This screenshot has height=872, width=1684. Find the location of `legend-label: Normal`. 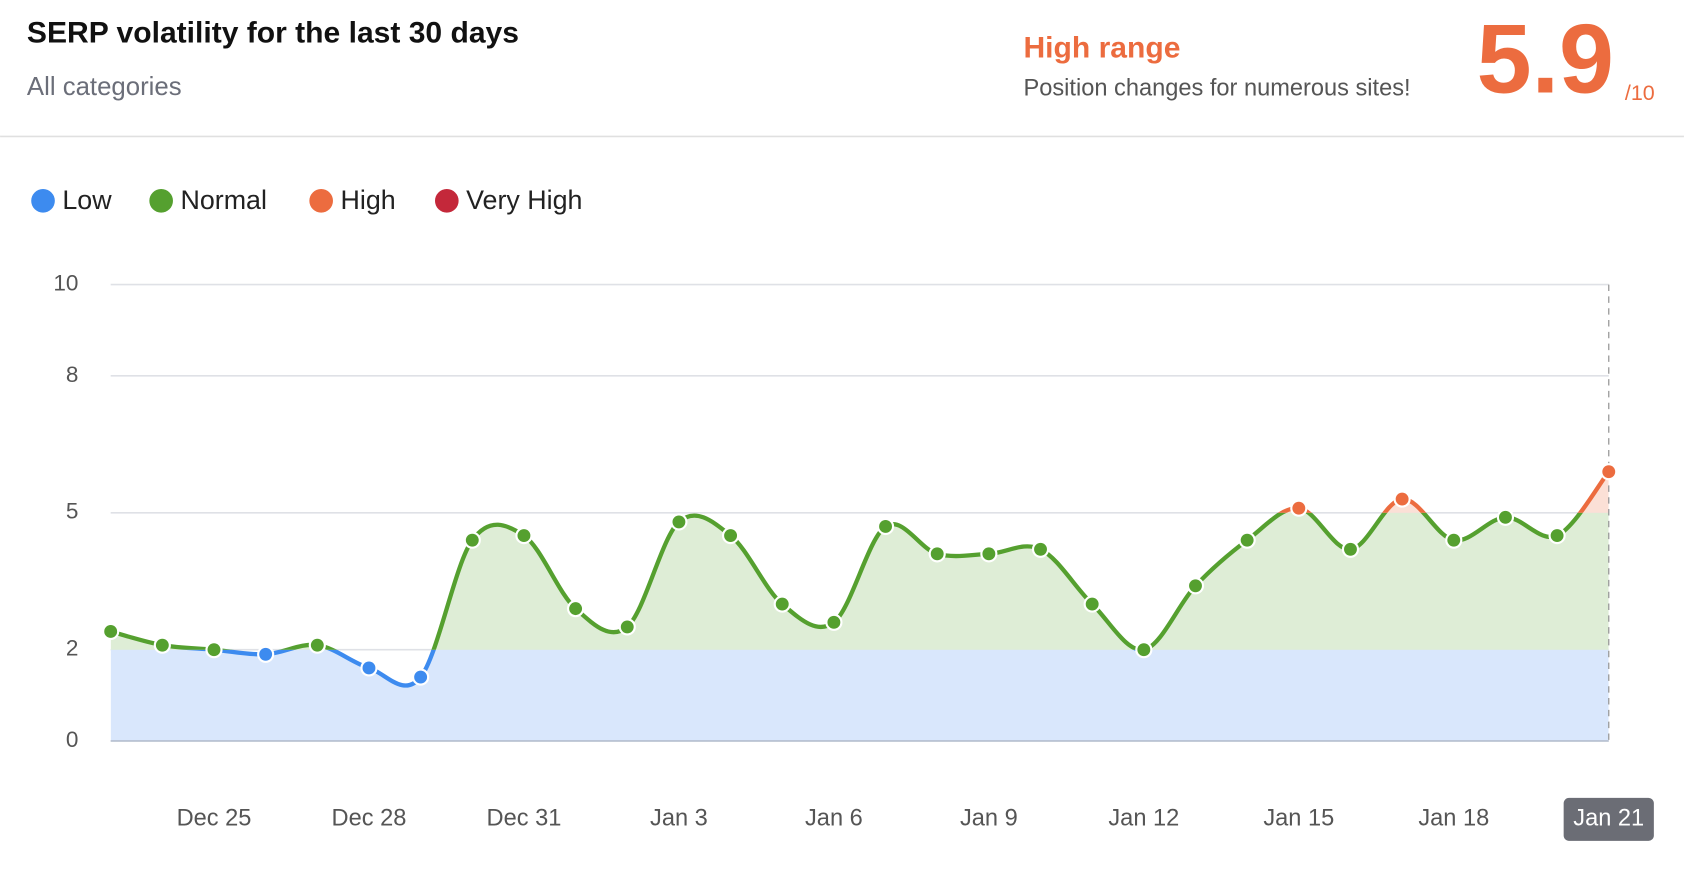

legend-label: Normal is located at coordinates (223, 200).